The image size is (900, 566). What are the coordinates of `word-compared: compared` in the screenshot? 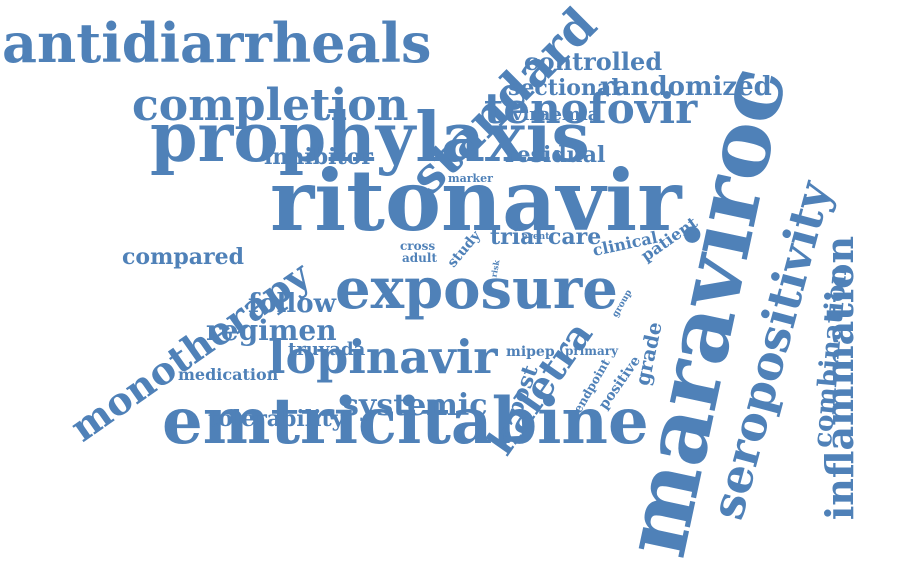 It's located at (183, 256).